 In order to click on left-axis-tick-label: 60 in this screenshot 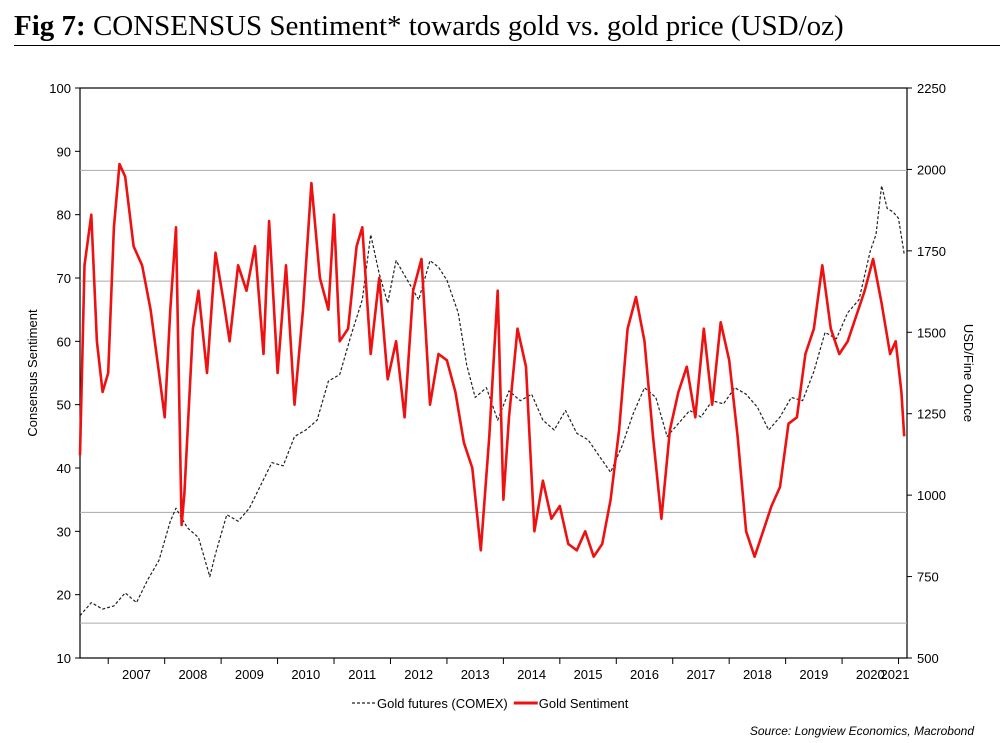, I will do `click(64, 341)`.